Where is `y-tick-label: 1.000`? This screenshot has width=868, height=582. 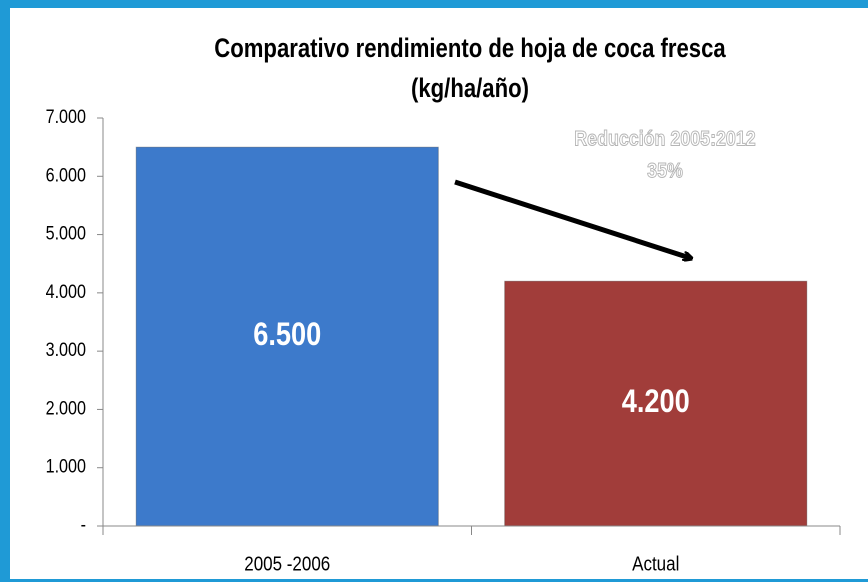 y-tick-label: 1.000 is located at coordinates (66, 466).